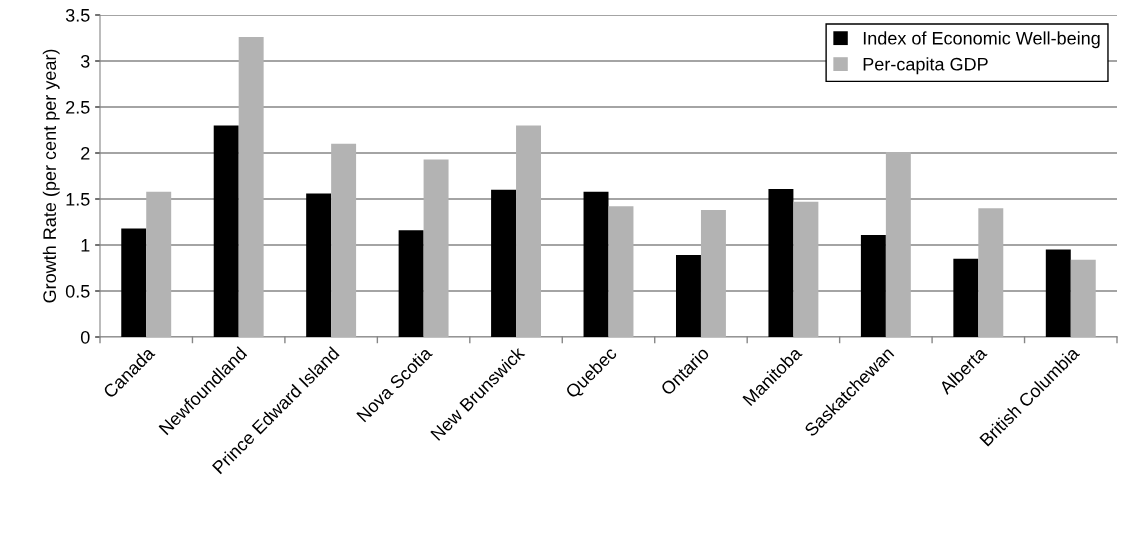 This screenshot has height=538, width=1124. What do you see at coordinates (85, 153) in the screenshot?
I see `y-tick-label: 2` at bounding box center [85, 153].